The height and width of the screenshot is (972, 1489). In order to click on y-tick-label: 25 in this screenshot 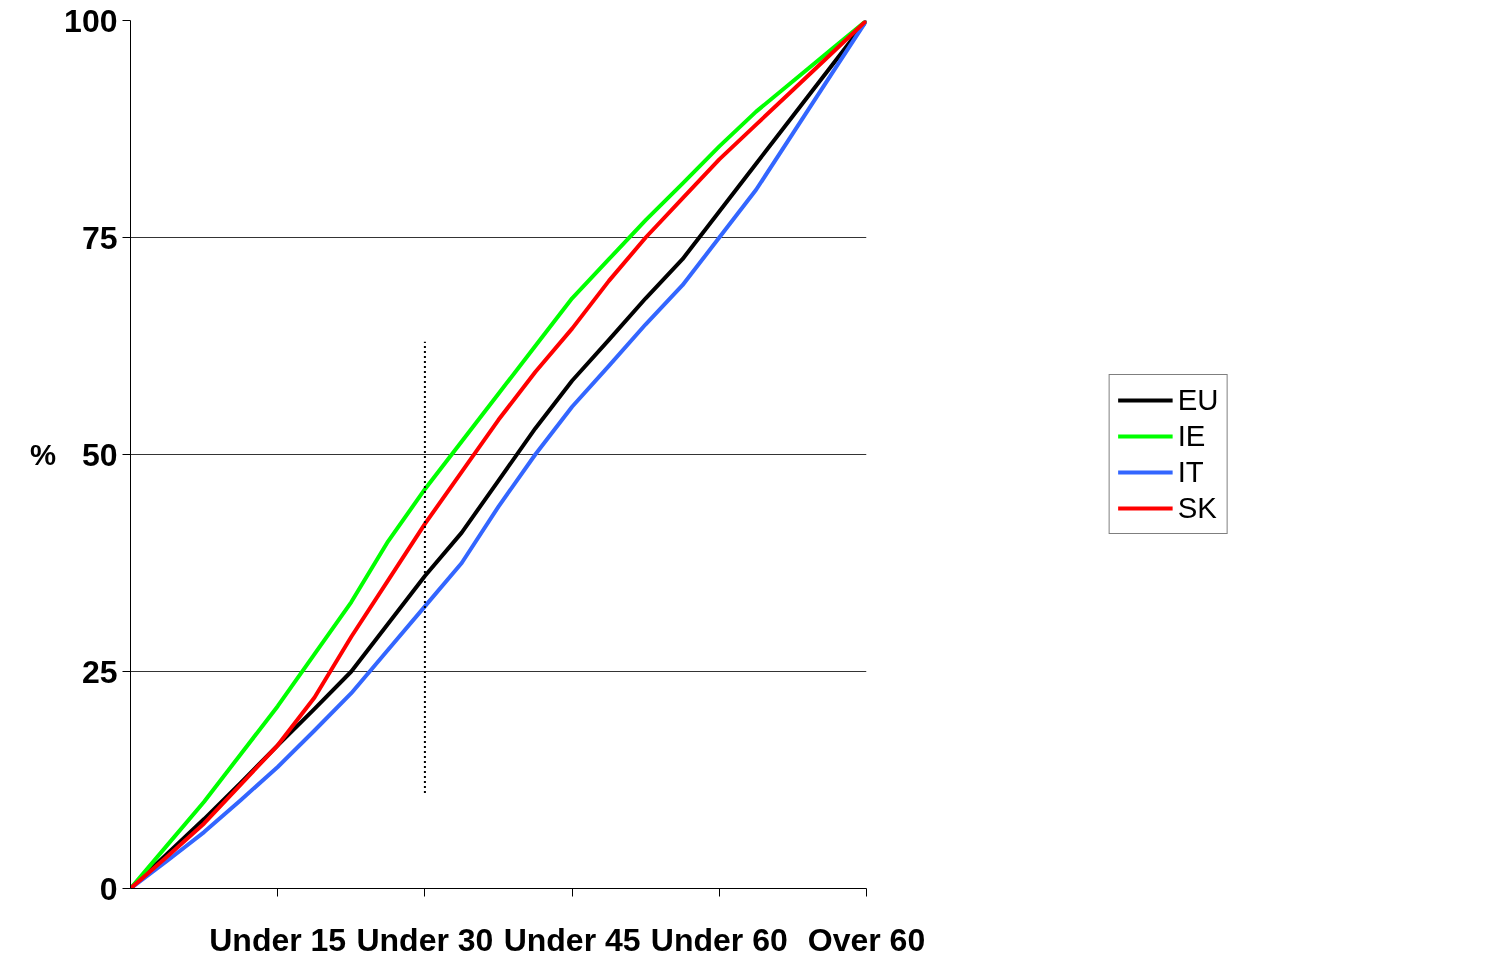, I will do `click(99, 671)`.